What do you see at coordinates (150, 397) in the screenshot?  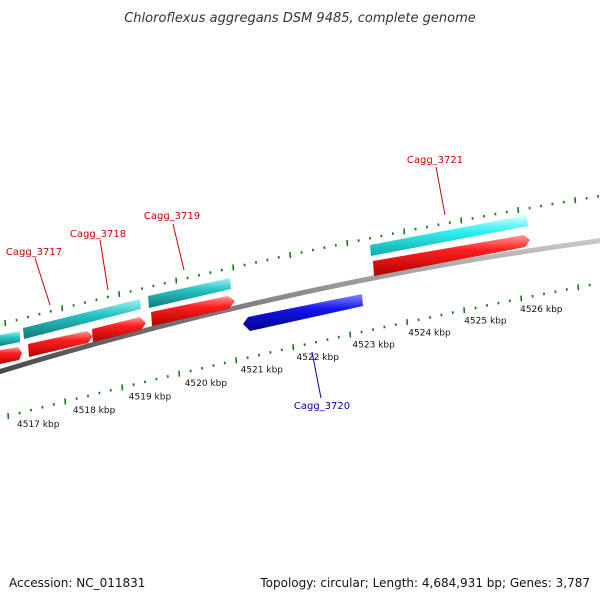 I see `kbp-label: 4519 kbp` at bounding box center [150, 397].